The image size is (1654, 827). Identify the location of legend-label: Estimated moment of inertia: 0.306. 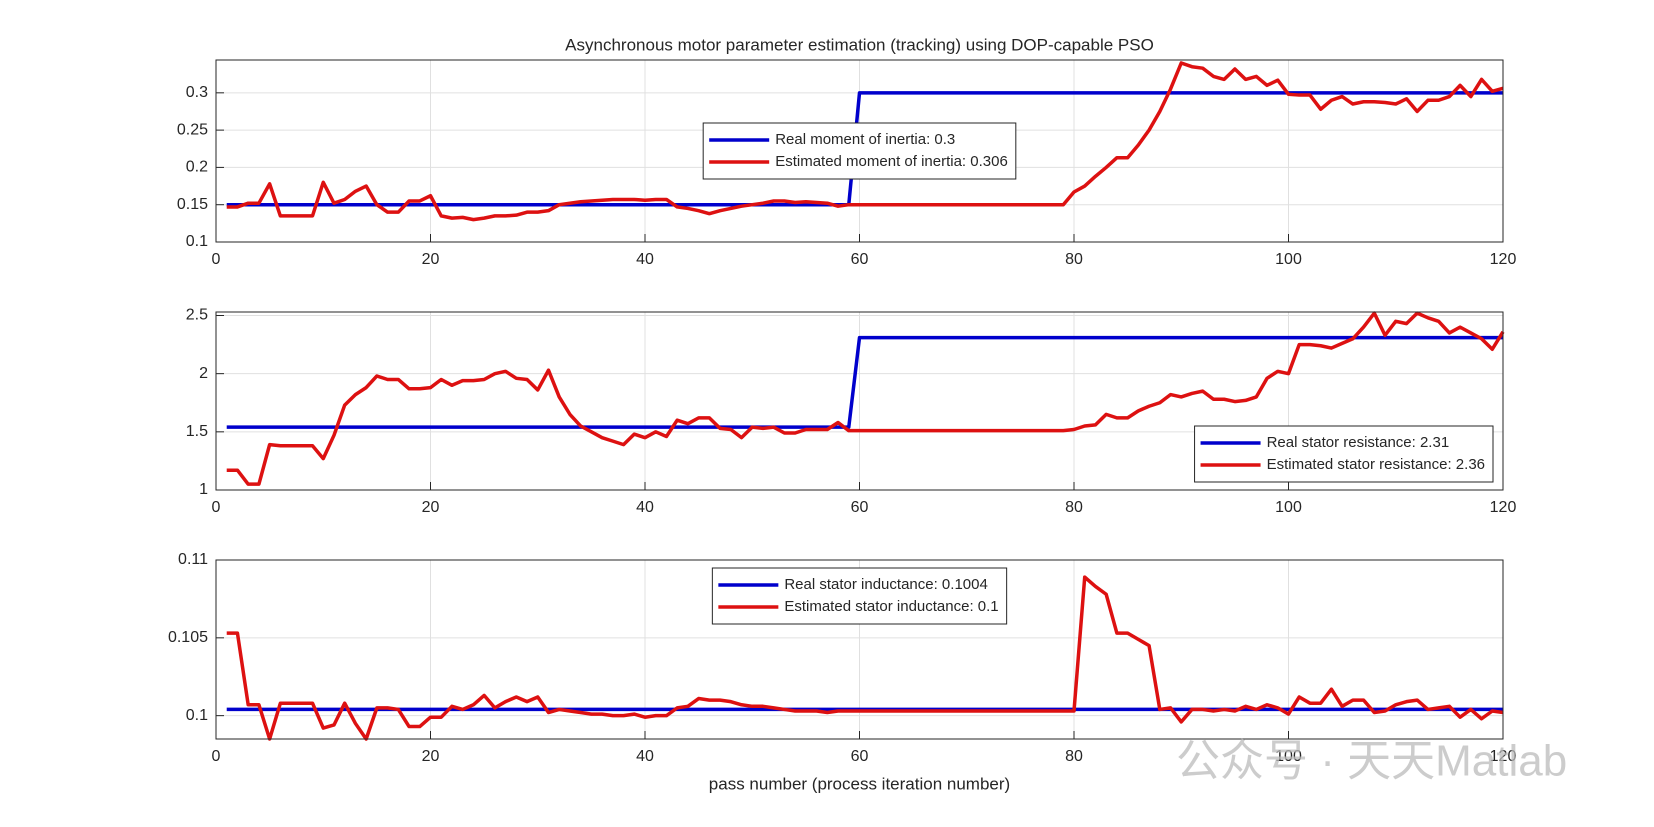
(891, 161).